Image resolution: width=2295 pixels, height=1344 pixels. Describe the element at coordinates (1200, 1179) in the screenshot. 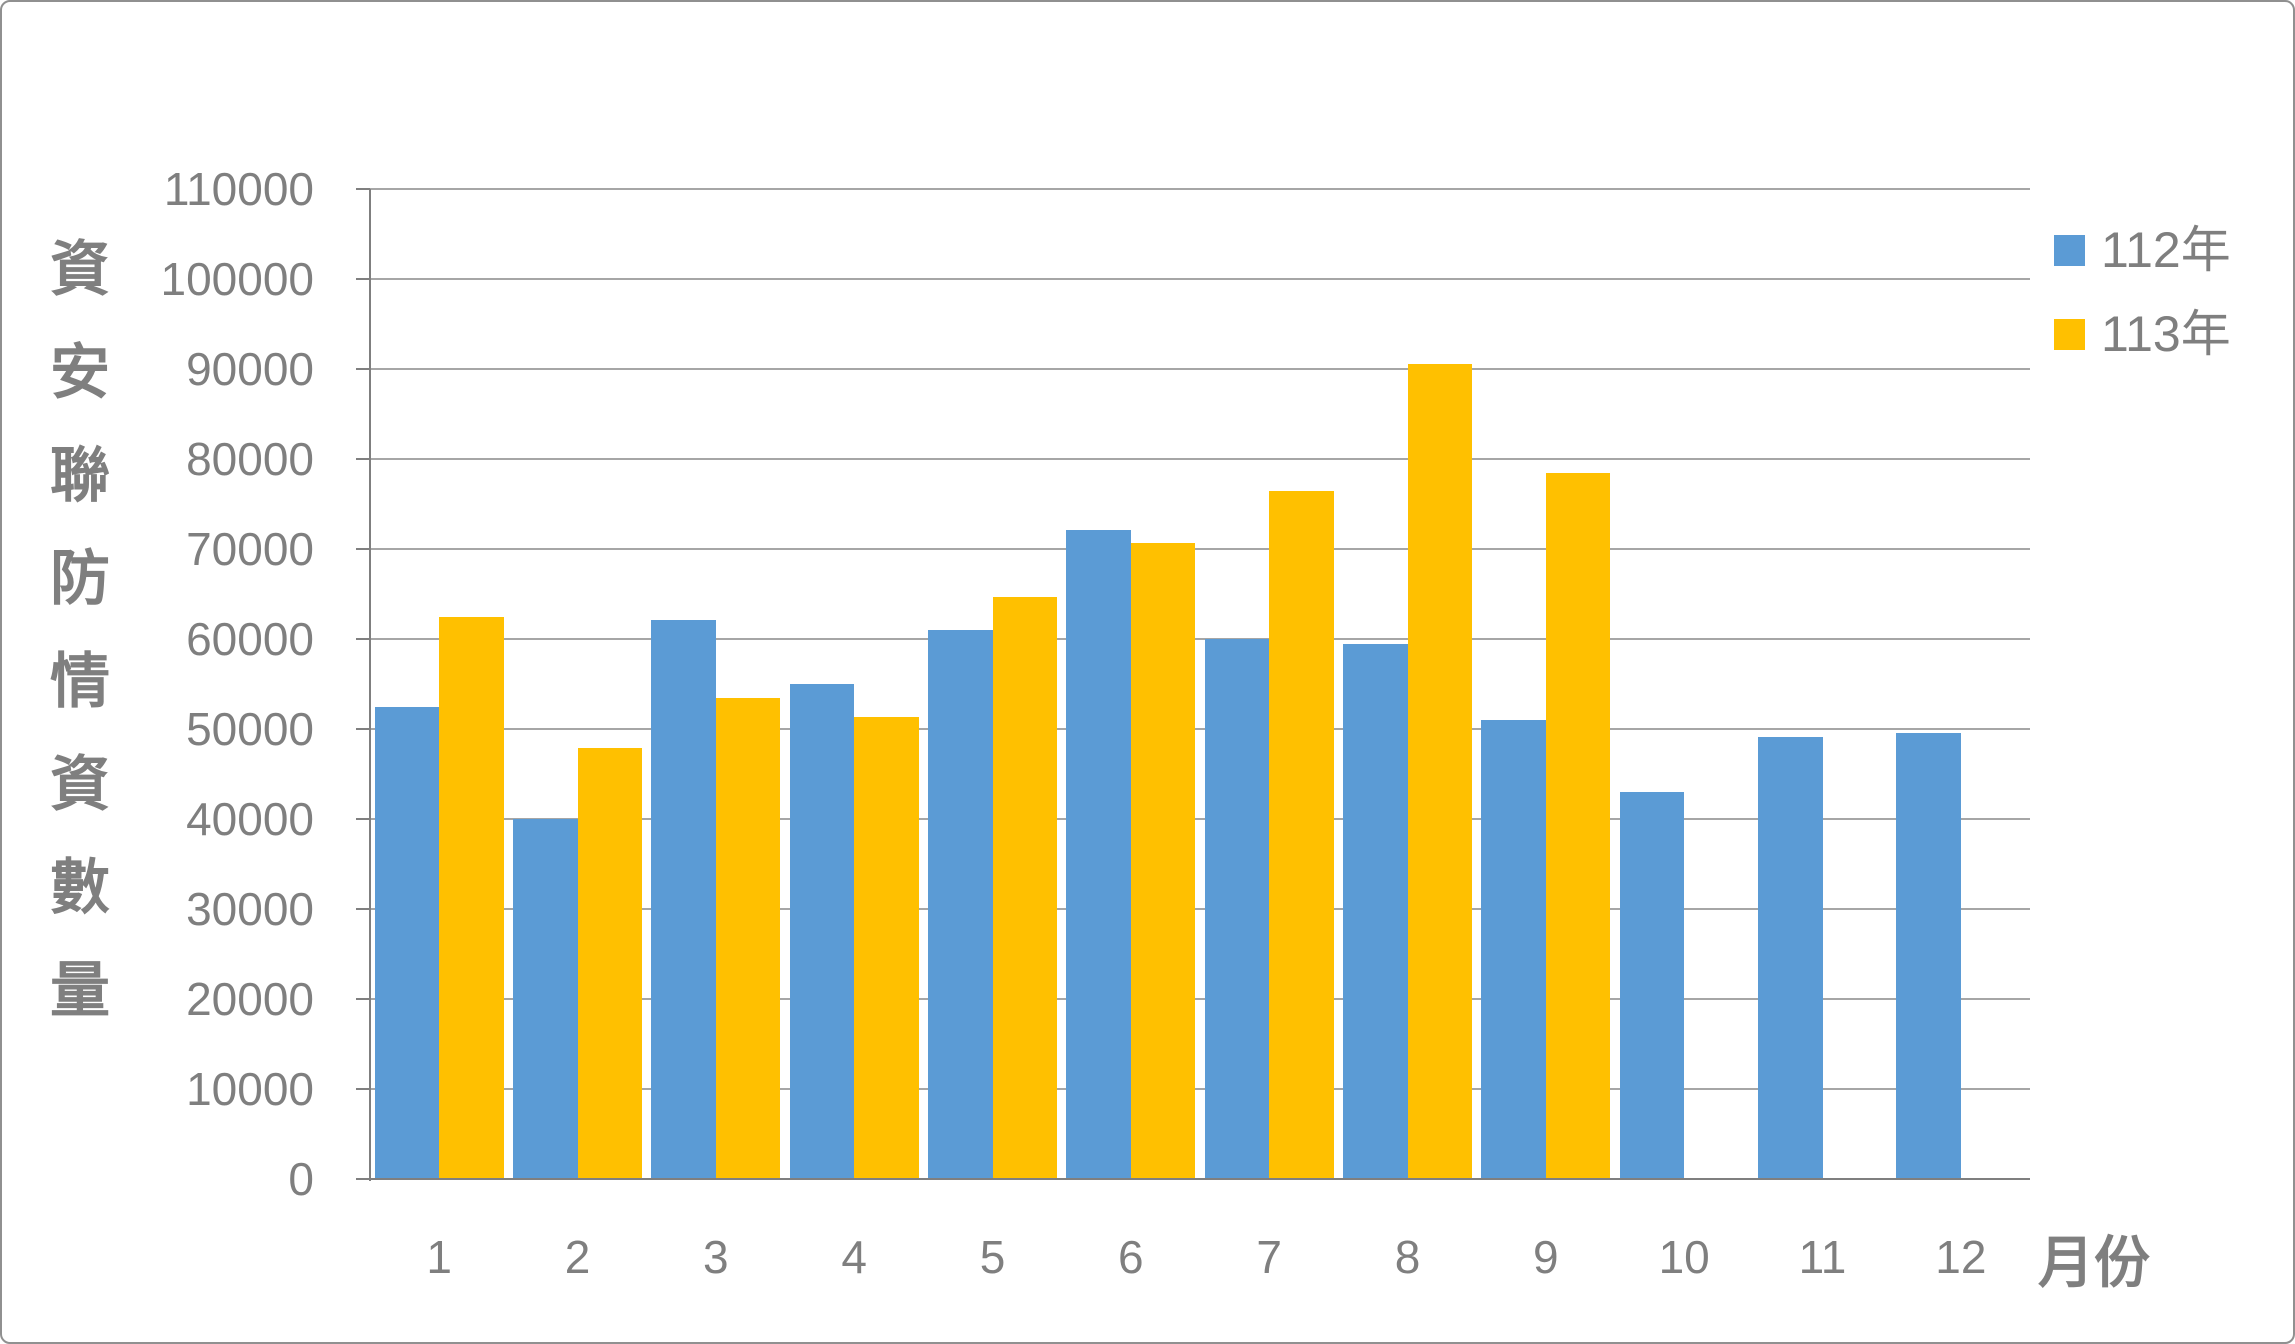

I see `x-axis-line` at that location.